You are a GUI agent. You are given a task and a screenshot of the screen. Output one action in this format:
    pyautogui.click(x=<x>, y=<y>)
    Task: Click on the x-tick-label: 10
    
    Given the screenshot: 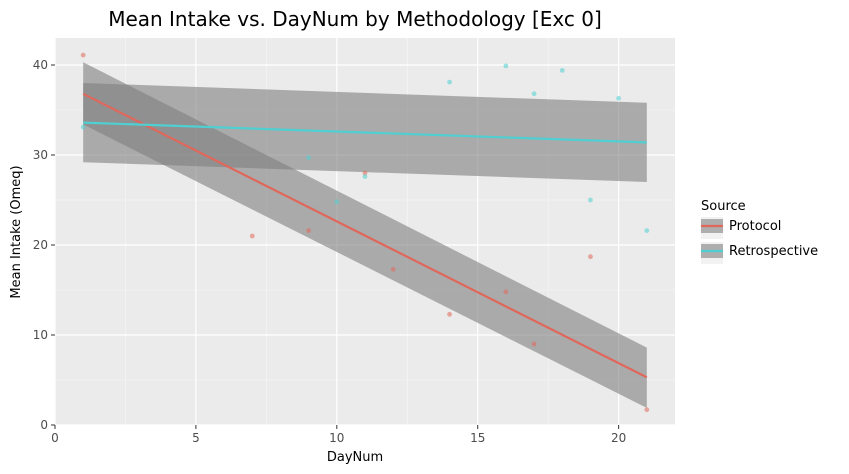 What is the action you would take?
    pyautogui.click(x=336, y=438)
    